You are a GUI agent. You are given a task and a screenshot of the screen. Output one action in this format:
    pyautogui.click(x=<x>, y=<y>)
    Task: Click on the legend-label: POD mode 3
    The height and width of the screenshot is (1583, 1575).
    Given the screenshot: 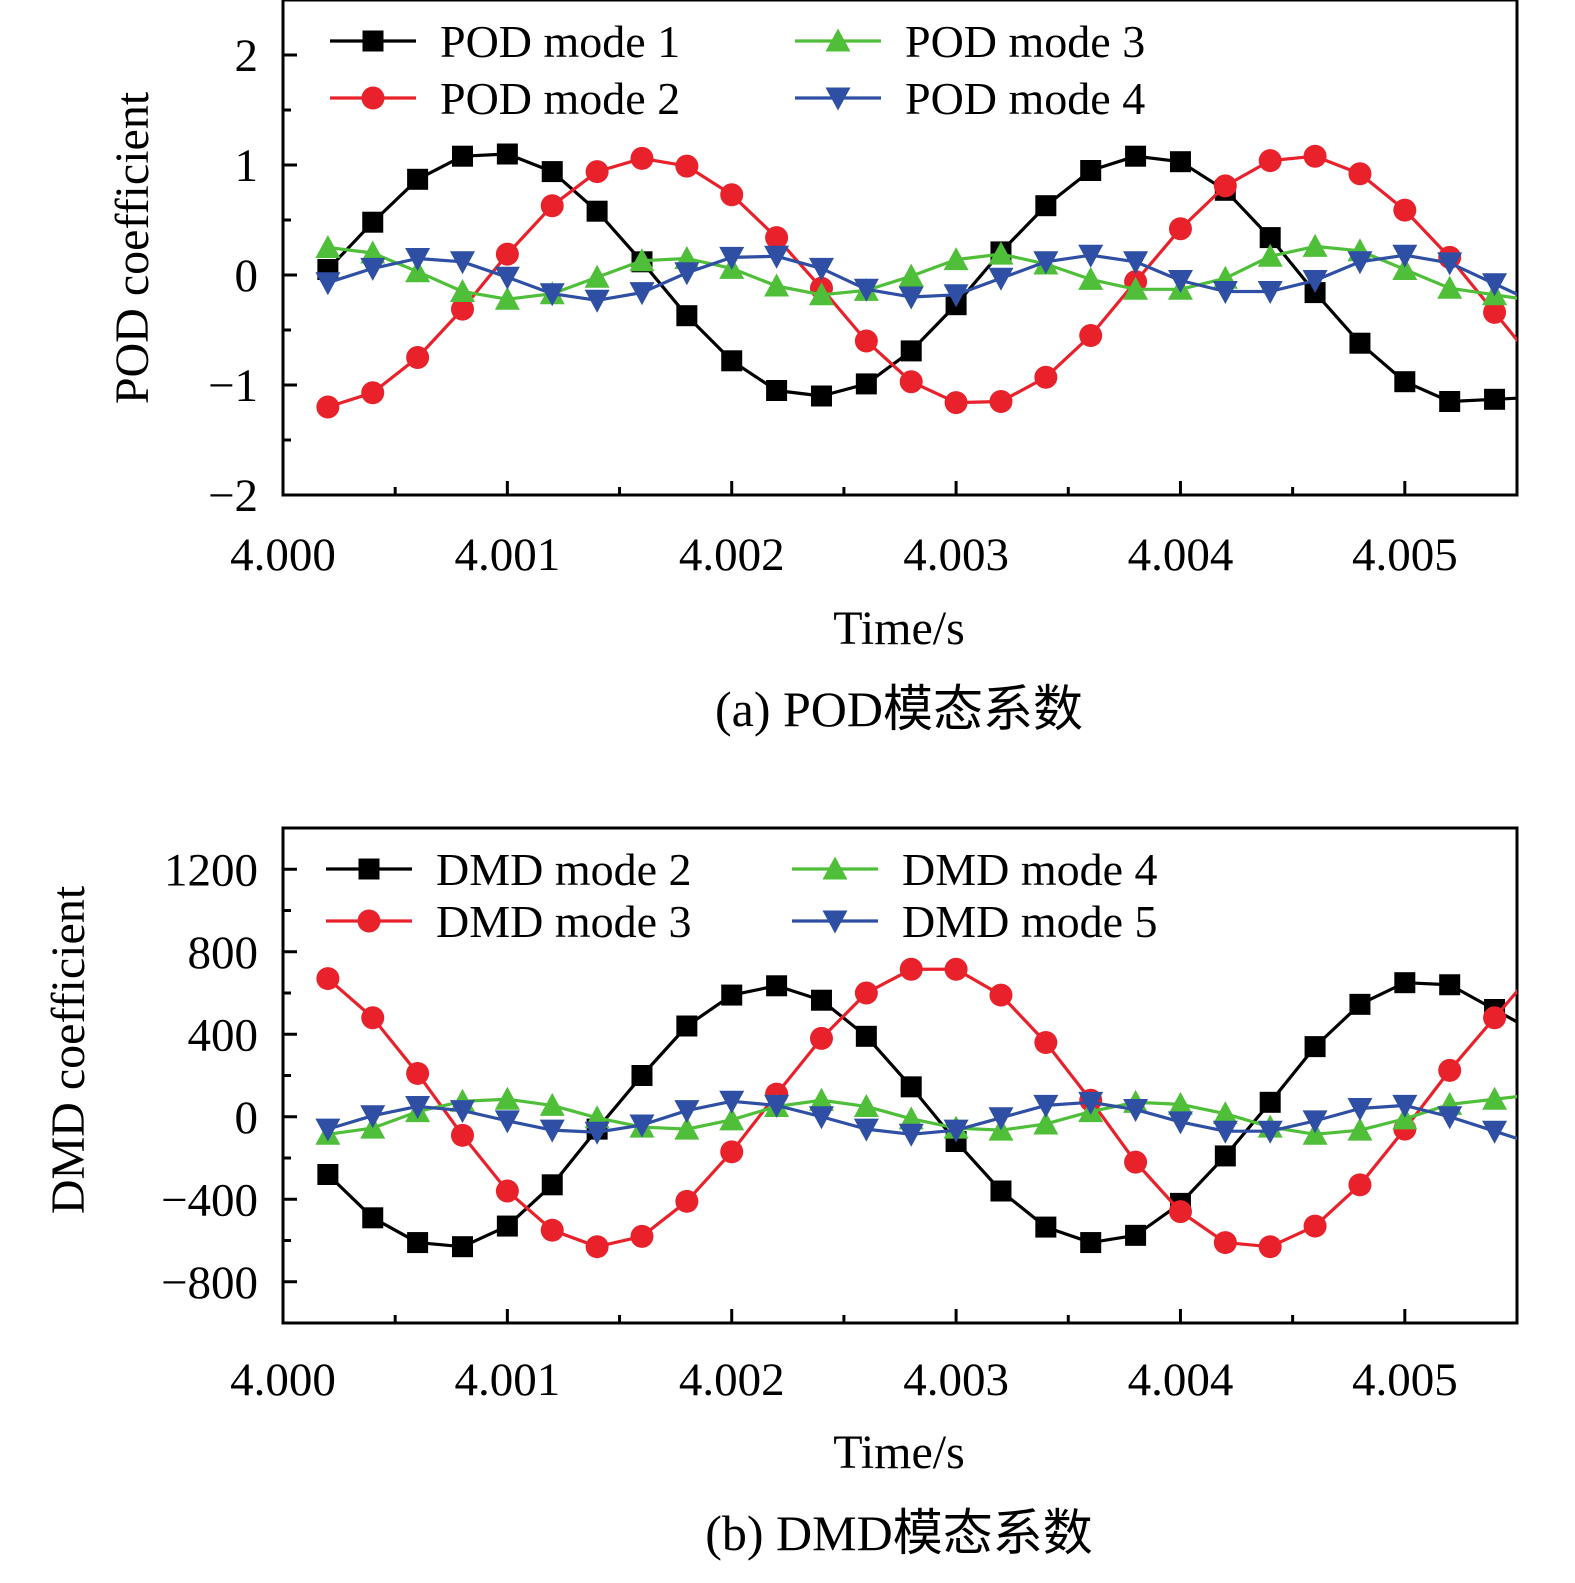 What is the action you would take?
    pyautogui.click(x=1025, y=41)
    